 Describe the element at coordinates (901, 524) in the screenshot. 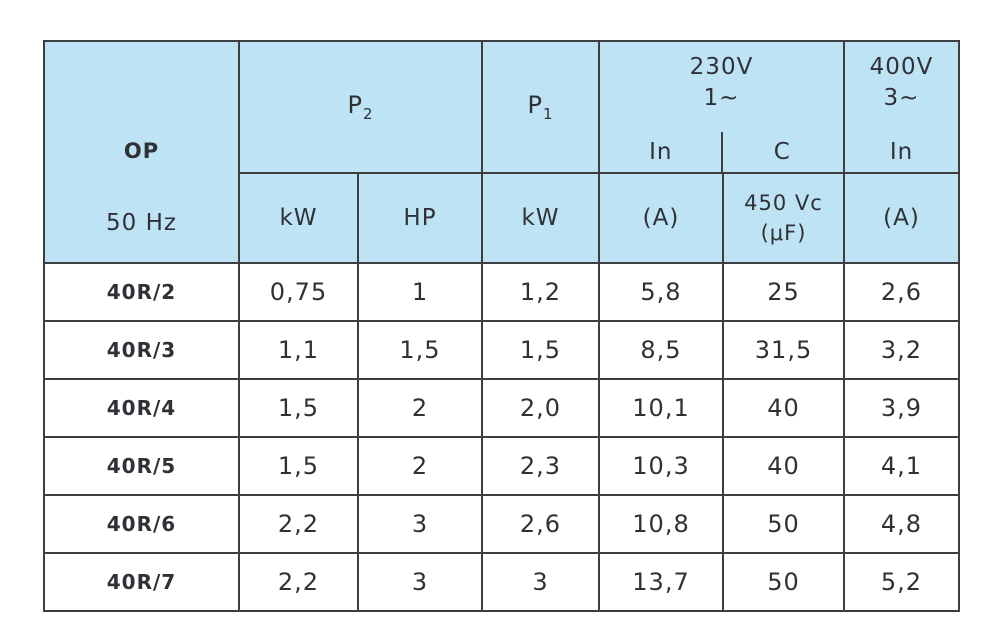

I see `value-cell: 4,8` at that location.